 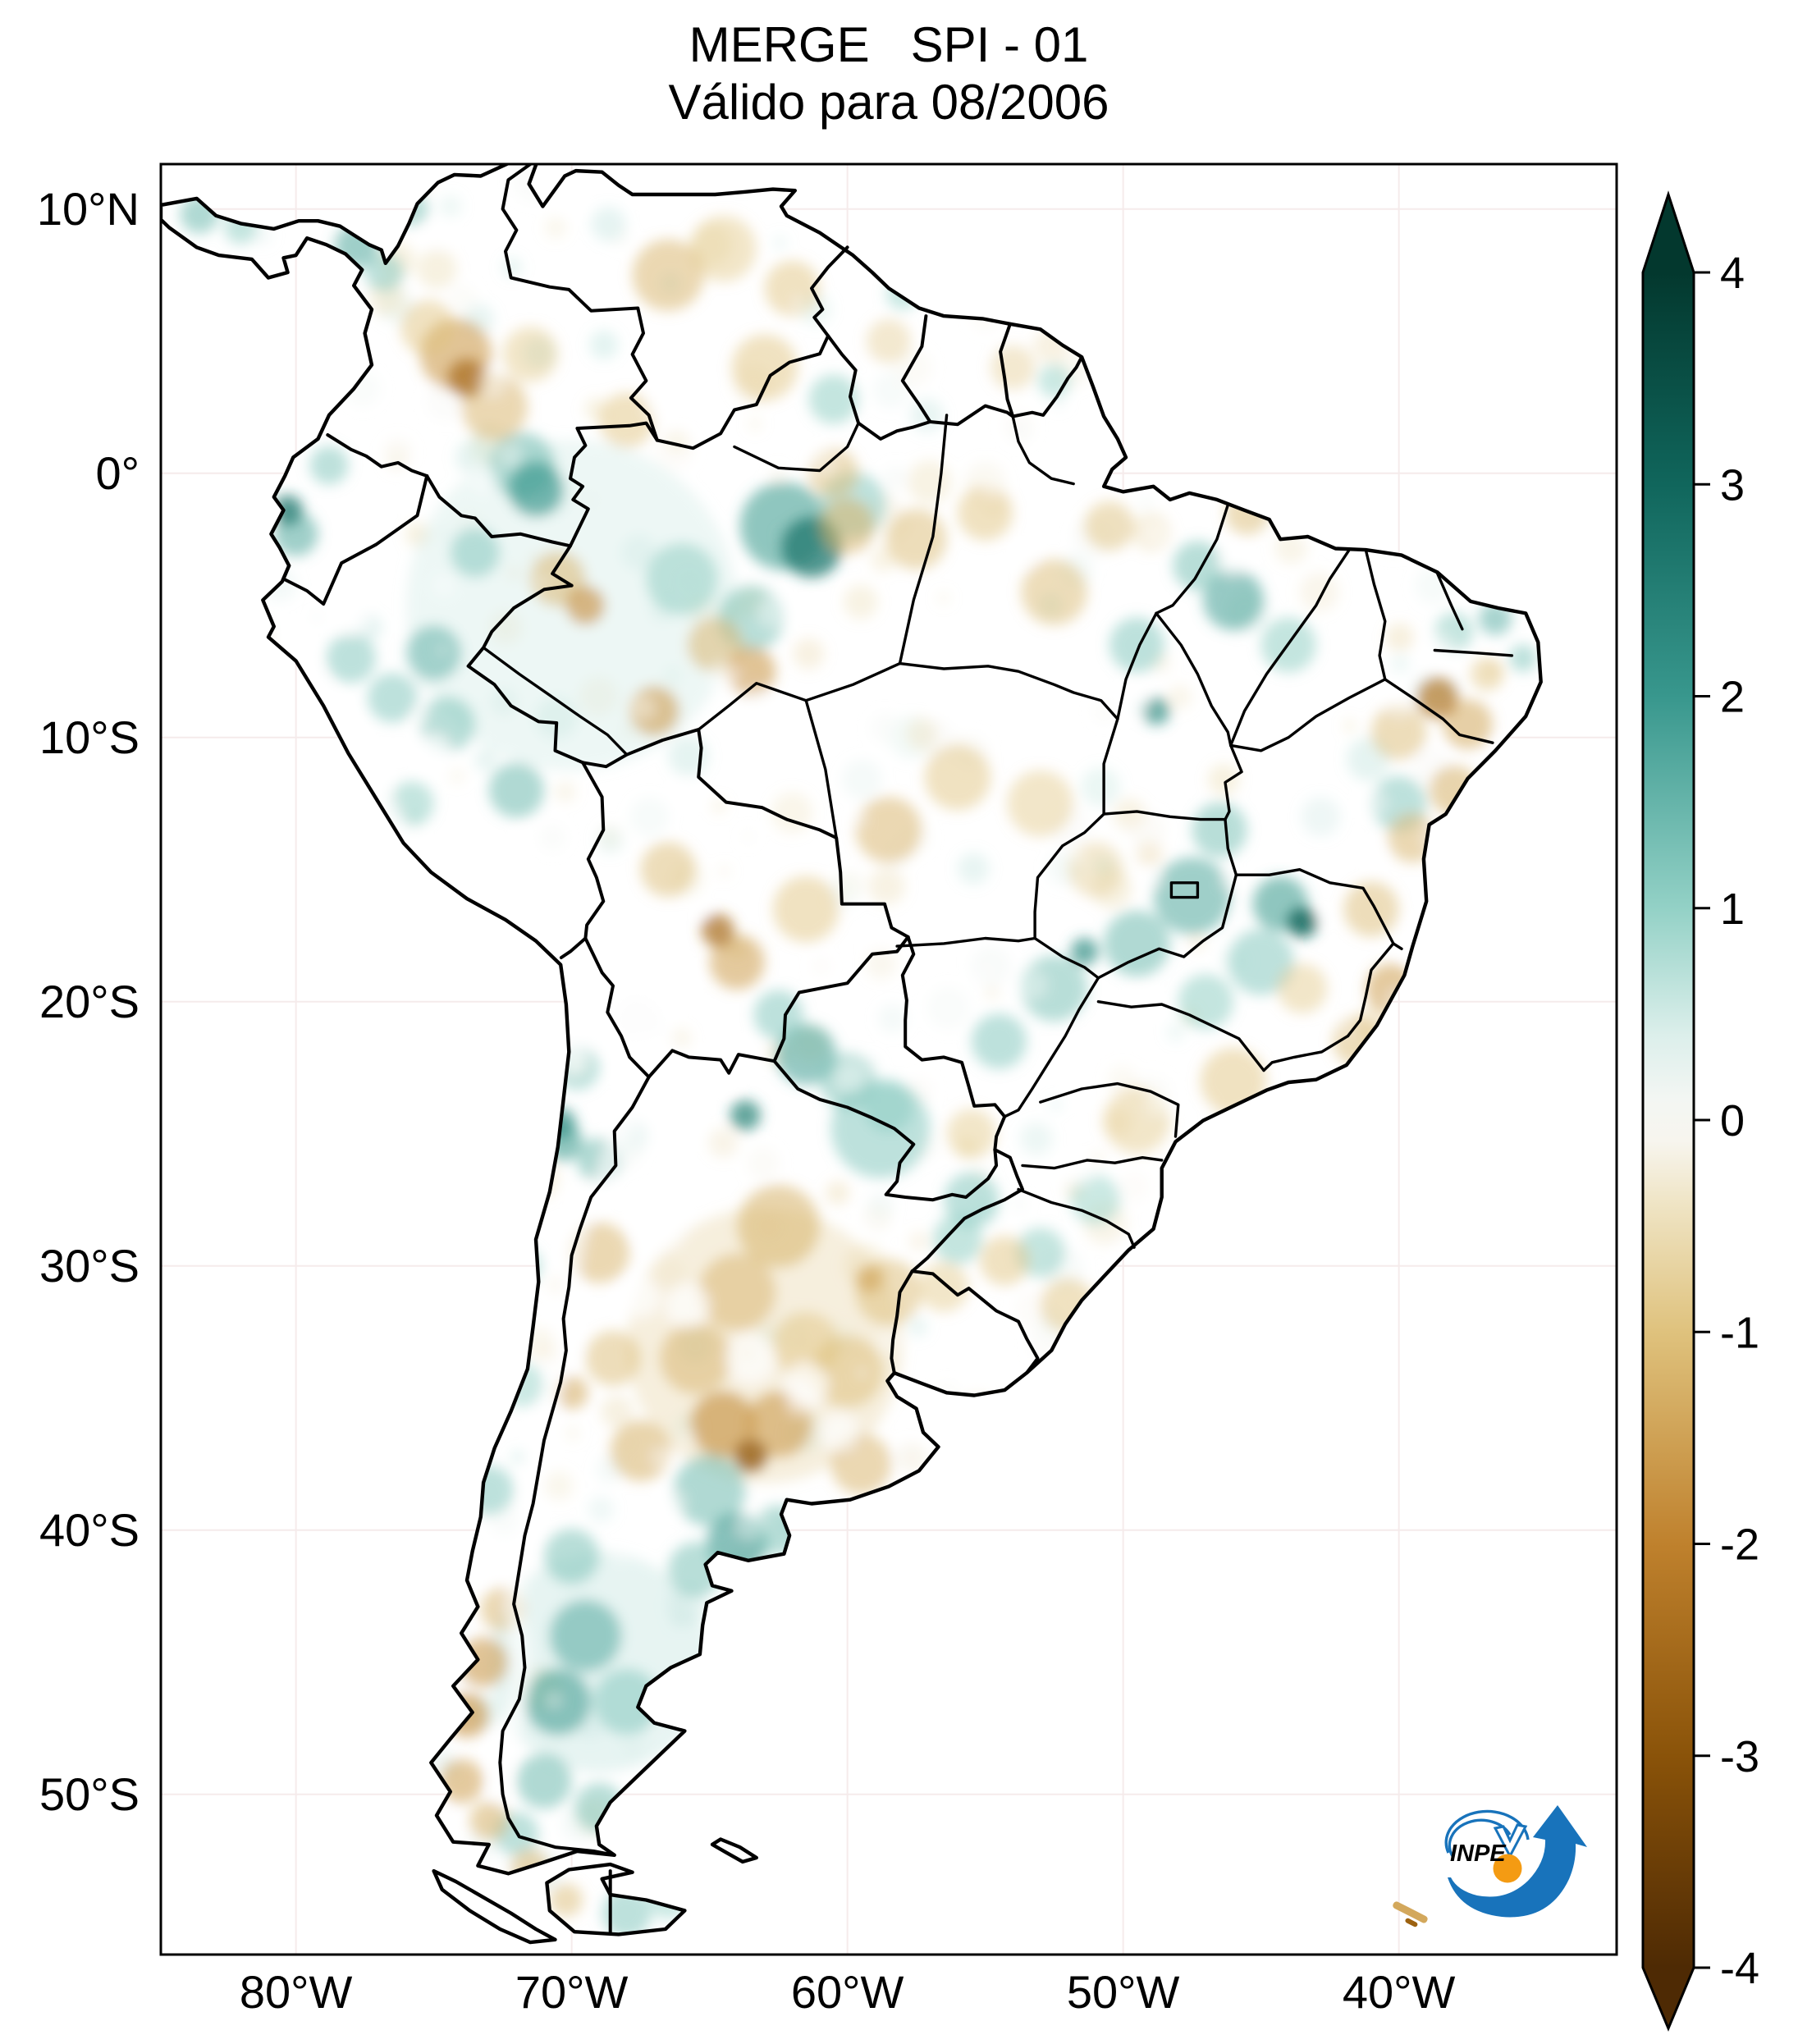 What do you see at coordinates (1507, 1868) in the screenshot?
I see `logo-orange-dot-icon` at bounding box center [1507, 1868].